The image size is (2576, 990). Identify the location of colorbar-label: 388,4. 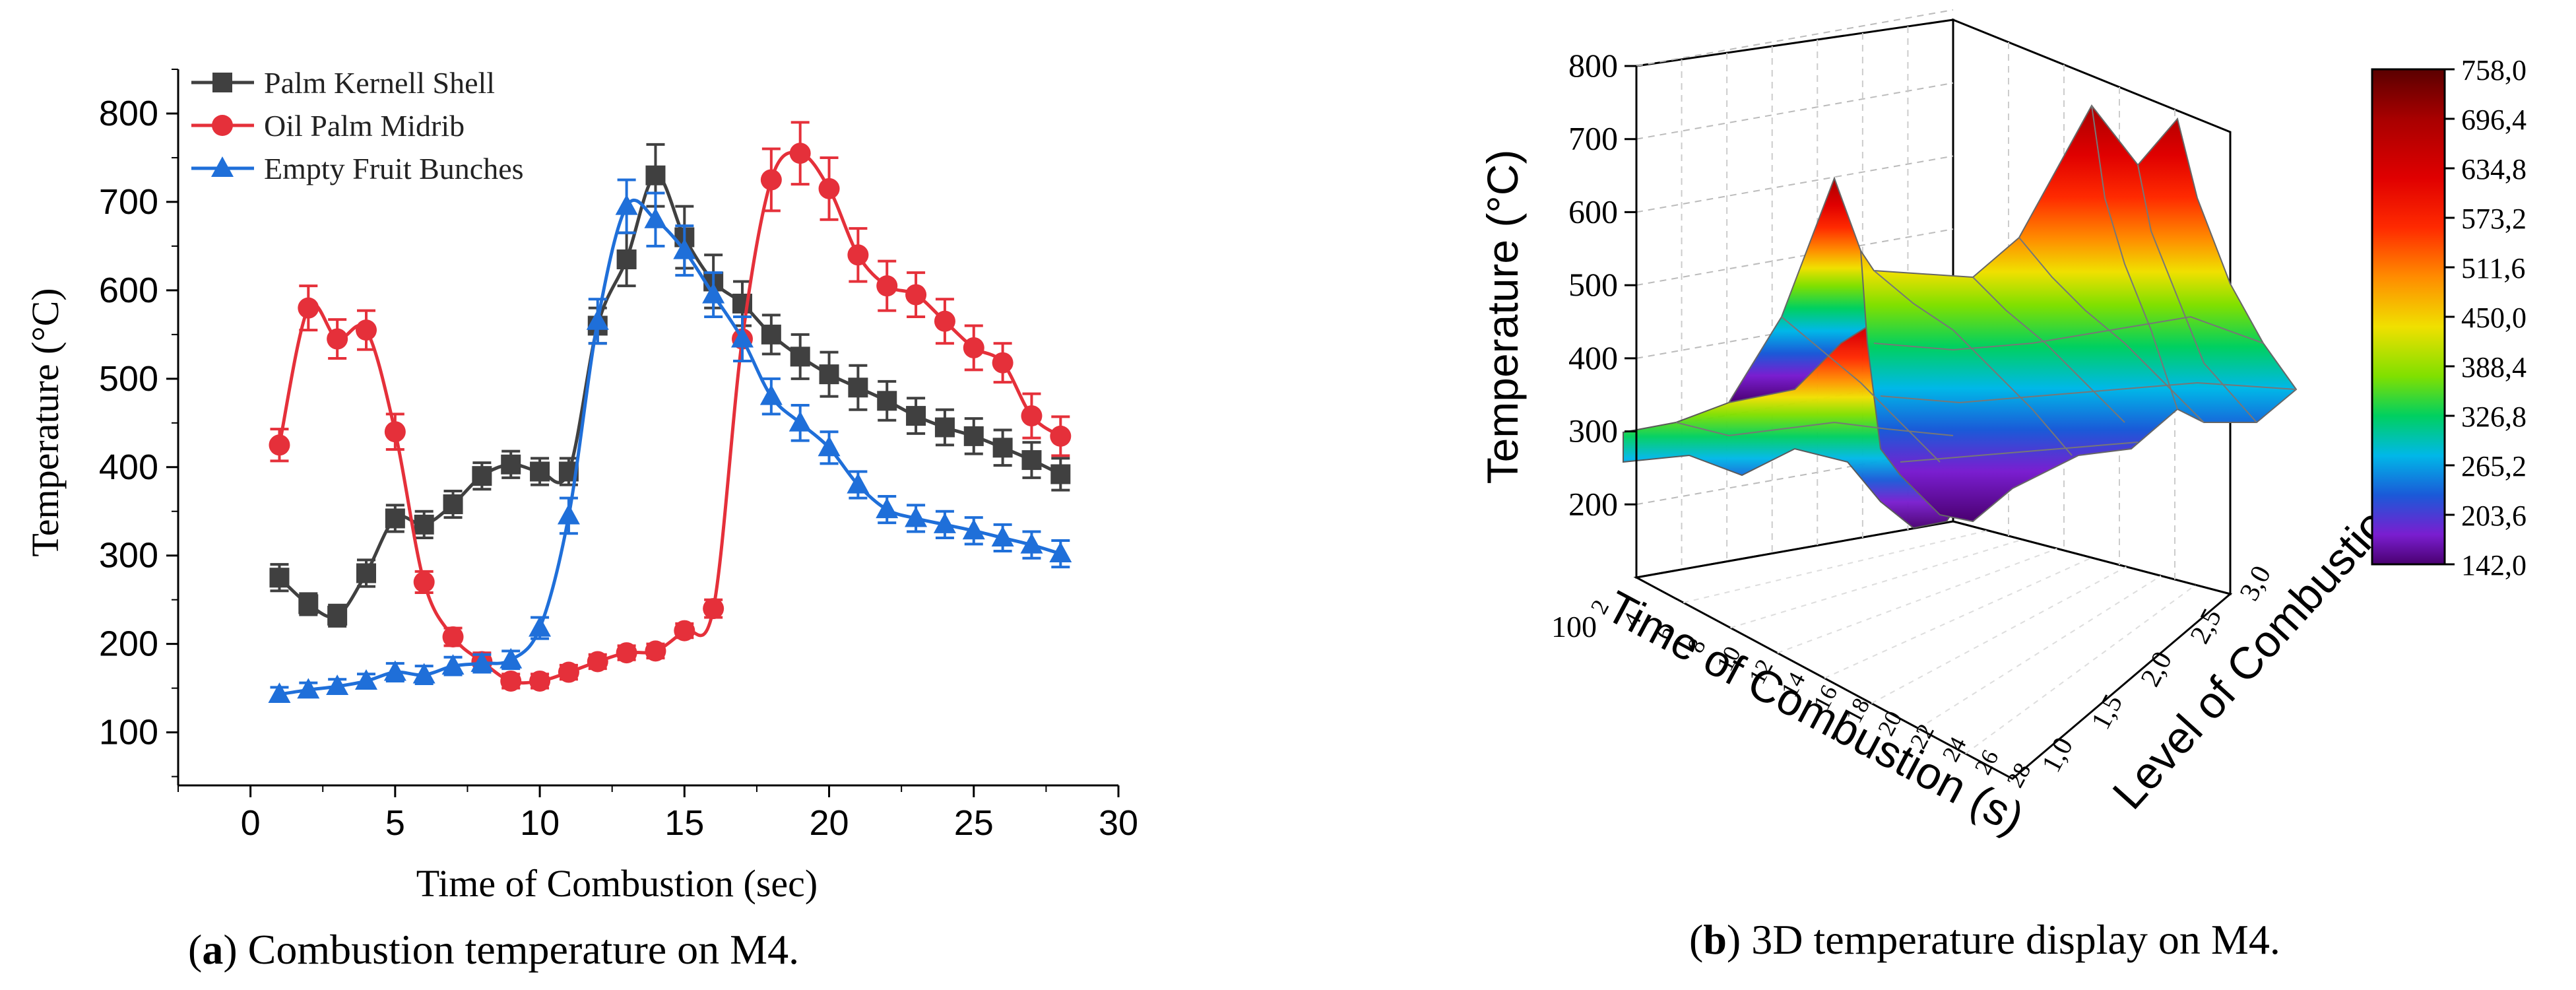
(2494, 367).